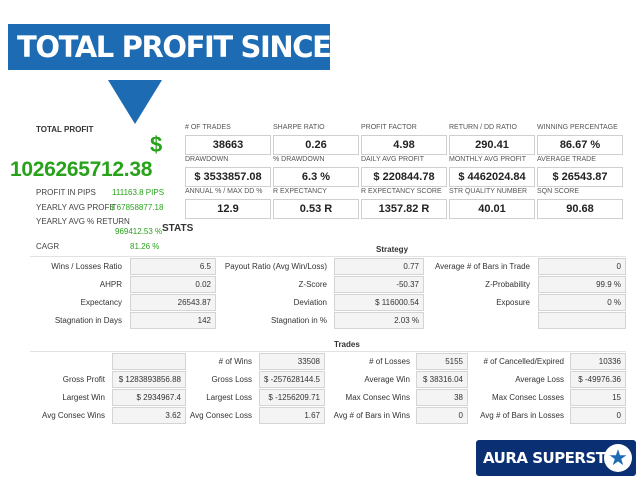  What do you see at coordinates (598, 361) in the screenshot?
I see `row-value: 10336` at bounding box center [598, 361].